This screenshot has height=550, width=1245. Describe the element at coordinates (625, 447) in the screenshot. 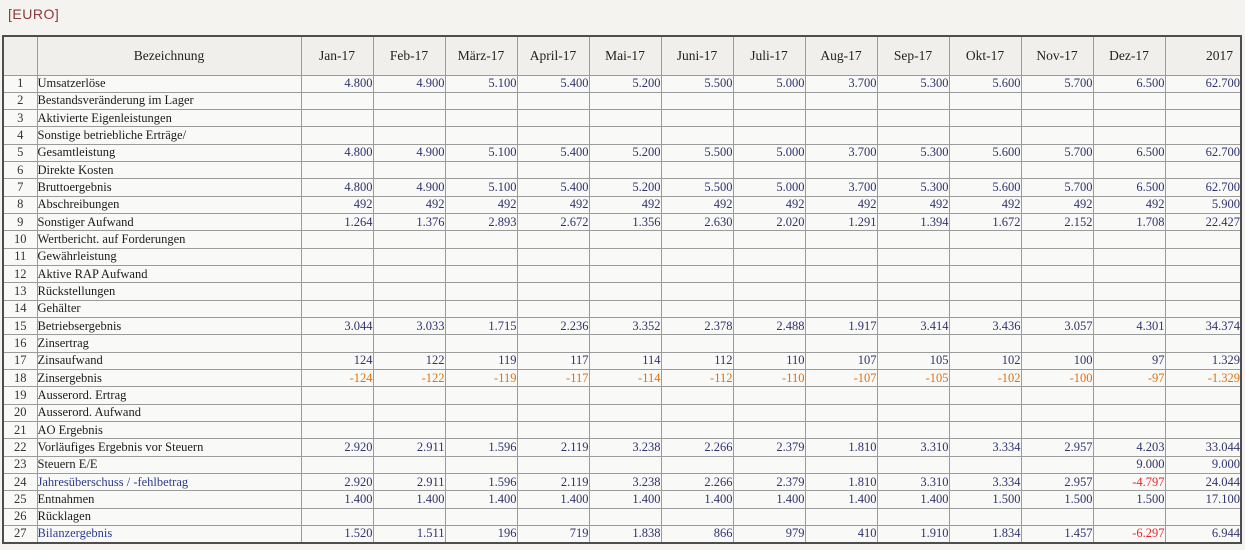

I see `value-cell: 3.238` at that location.